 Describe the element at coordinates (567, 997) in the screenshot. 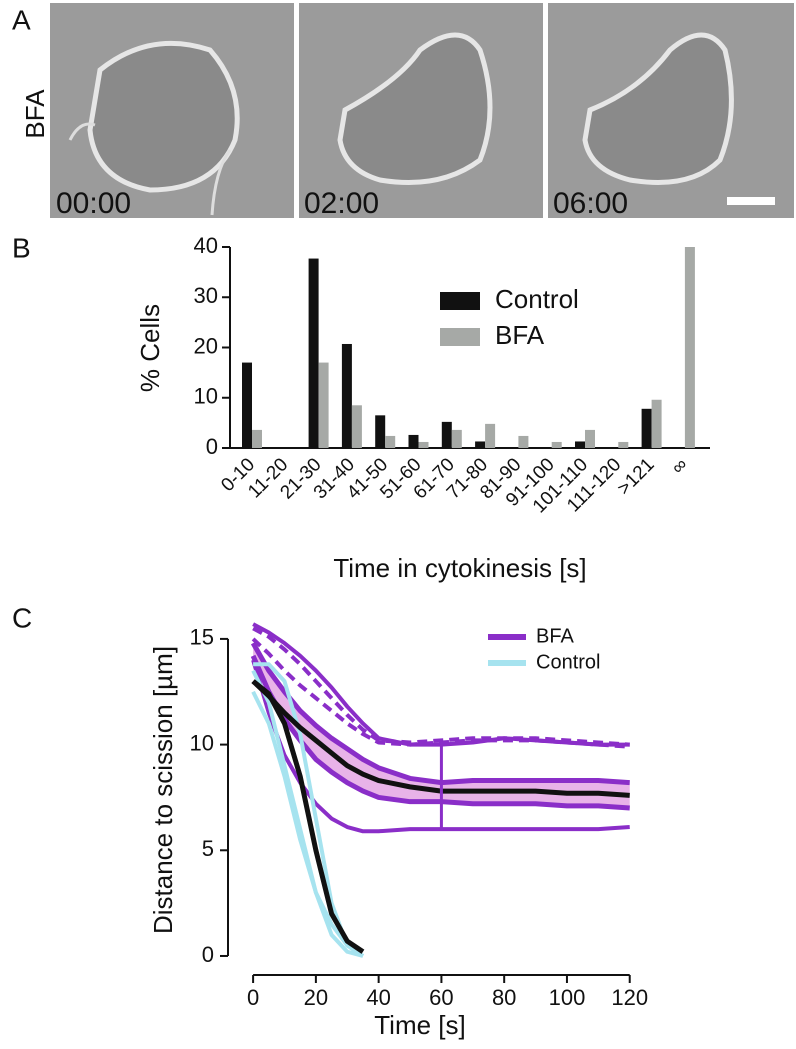

I see `x-tick-label: 100` at that location.